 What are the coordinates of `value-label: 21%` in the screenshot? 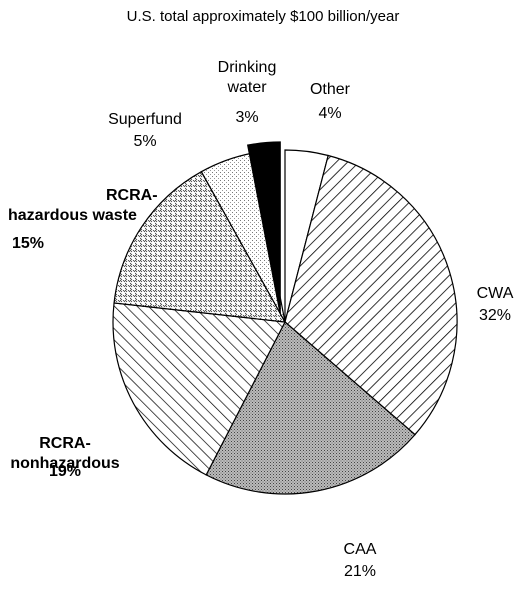 It's located at (360, 571).